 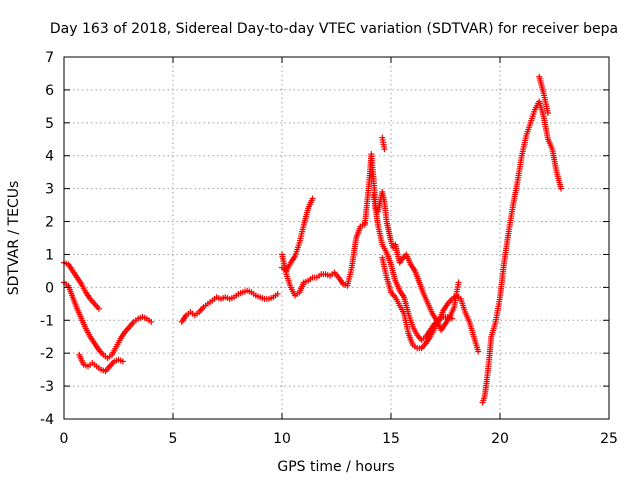 What do you see at coordinates (49, 124) in the screenshot?
I see `y-tick-label: 5` at bounding box center [49, 124].